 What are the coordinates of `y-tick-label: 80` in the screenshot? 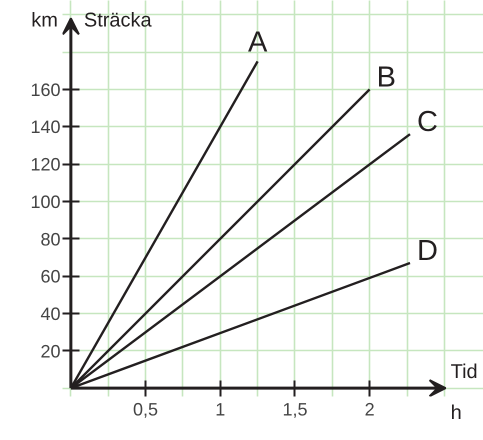 It's located at (50, 239).